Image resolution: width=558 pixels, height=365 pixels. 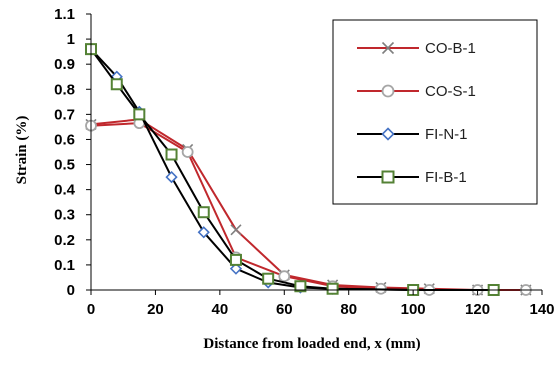 I want to click on x-tick-label: 120, so click(x=477, y=309).